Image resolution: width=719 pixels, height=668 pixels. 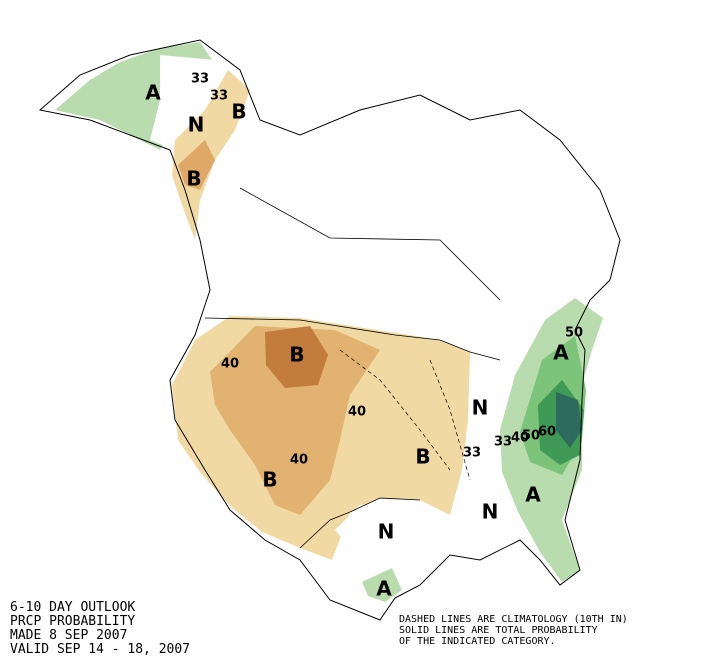 What do you see at coordinates (100, 649) in the screenshot?
I see `header-line: VALID SEP 14 - 18, 2007` at bounding box center [100, 649].